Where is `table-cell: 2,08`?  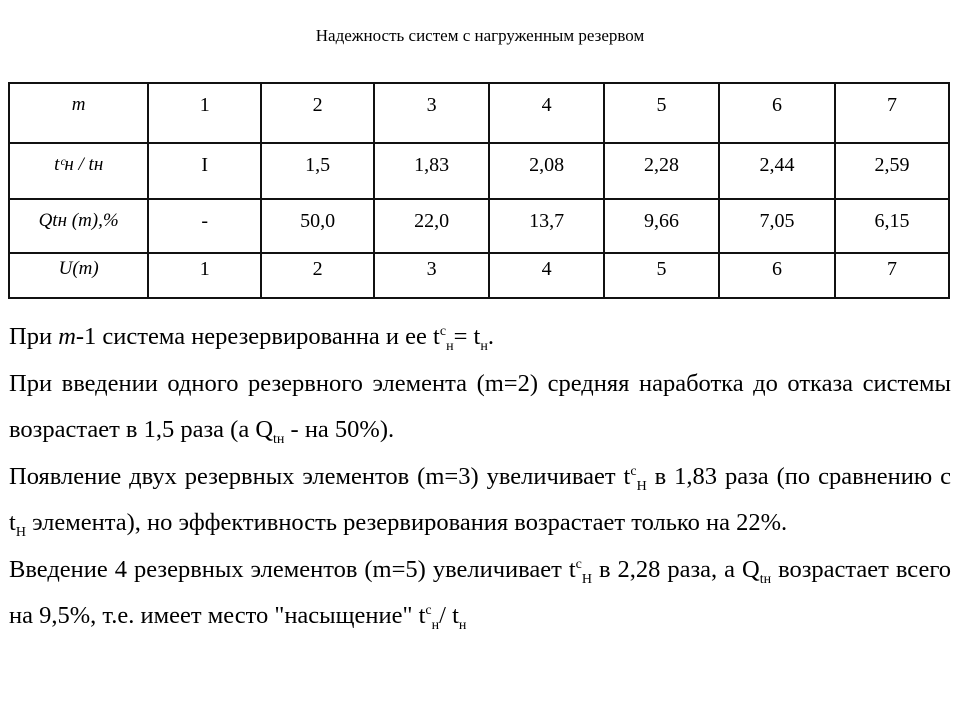 table-cell: 2,08 is located at coordinates (547, 171).